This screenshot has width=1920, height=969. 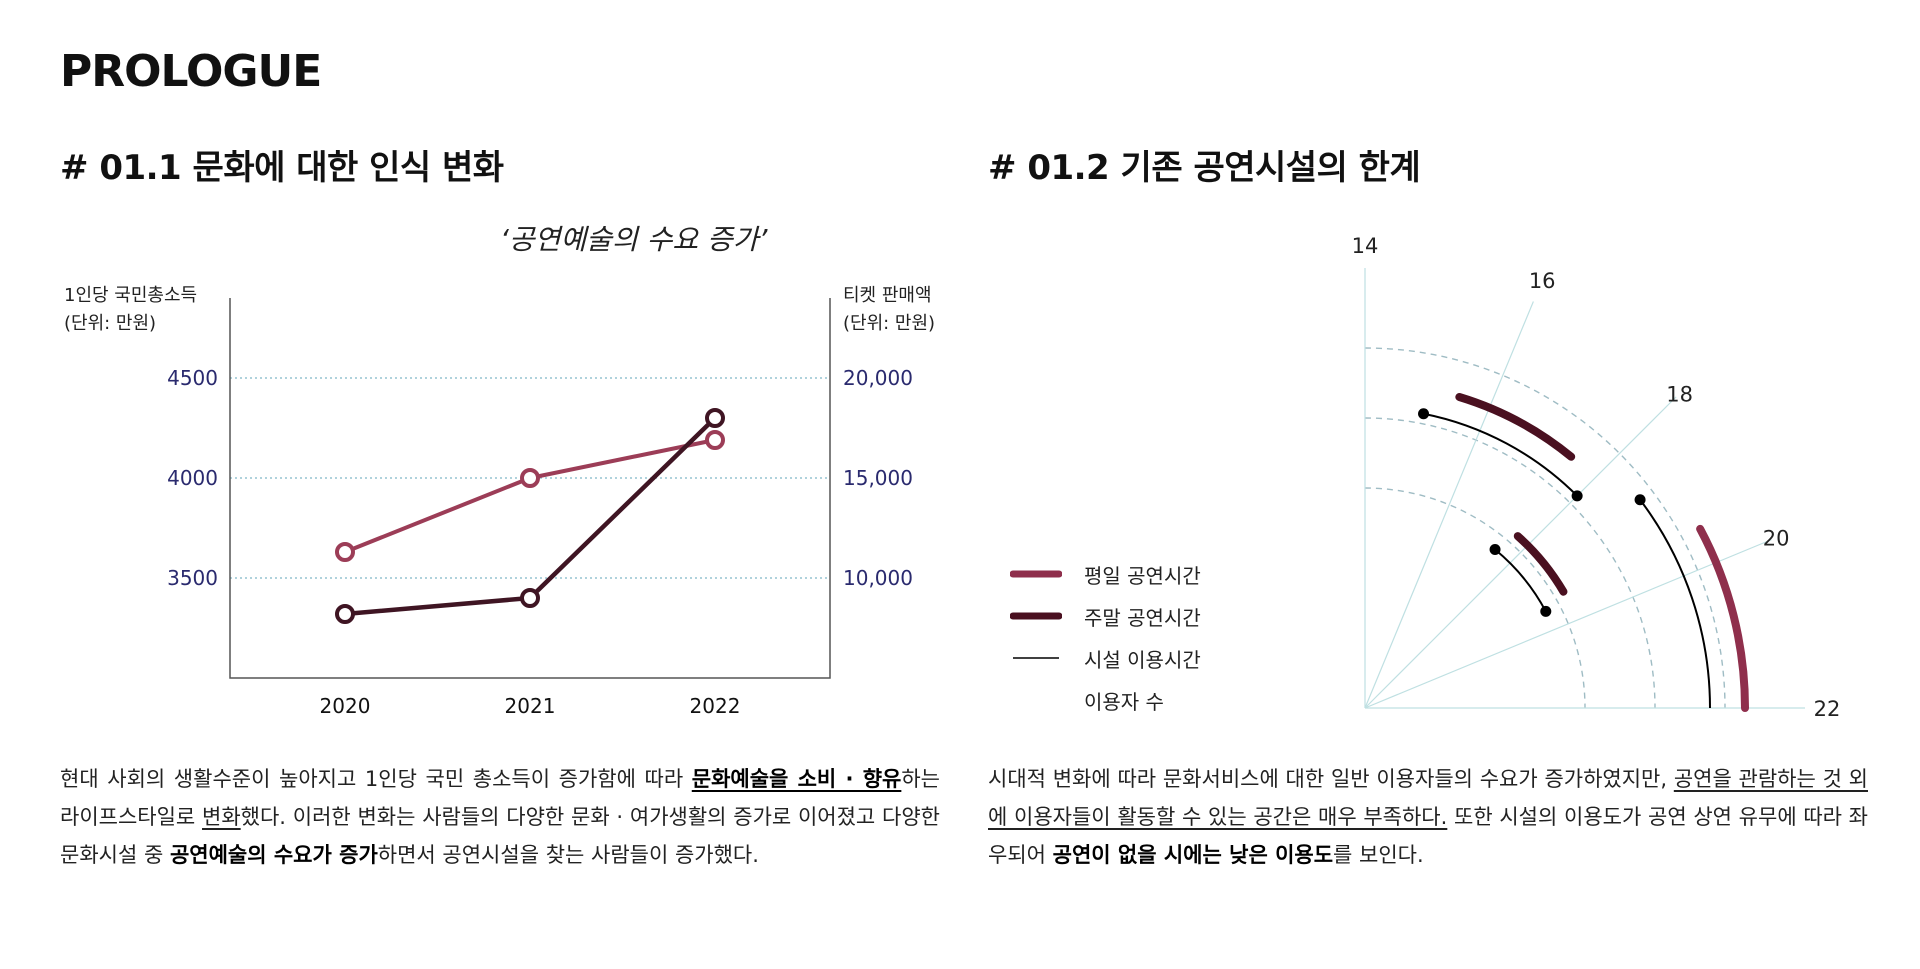 I want to click on hour-label: 18, so click(x=1679, y=394).